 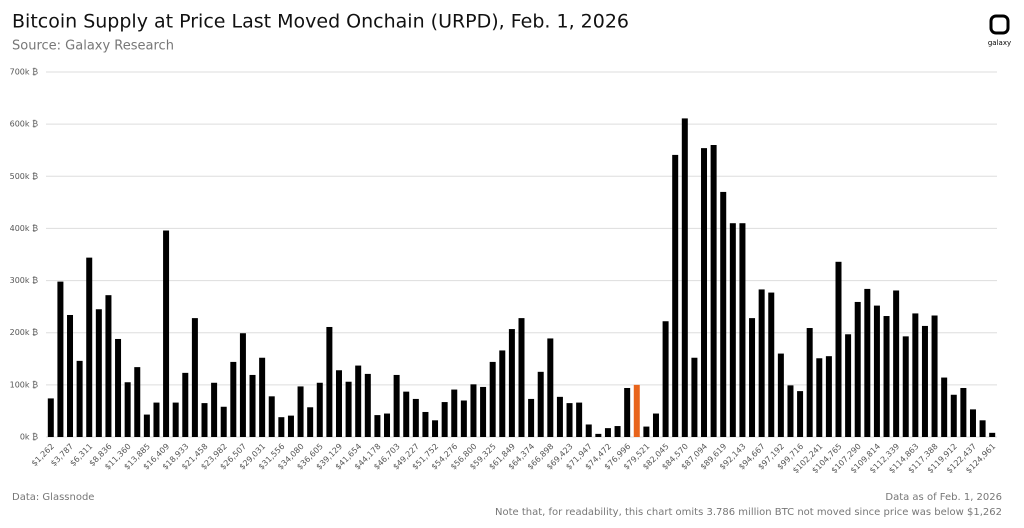 I want to click on y-tick-label: 300k ₿, so click(x=24, y=280).